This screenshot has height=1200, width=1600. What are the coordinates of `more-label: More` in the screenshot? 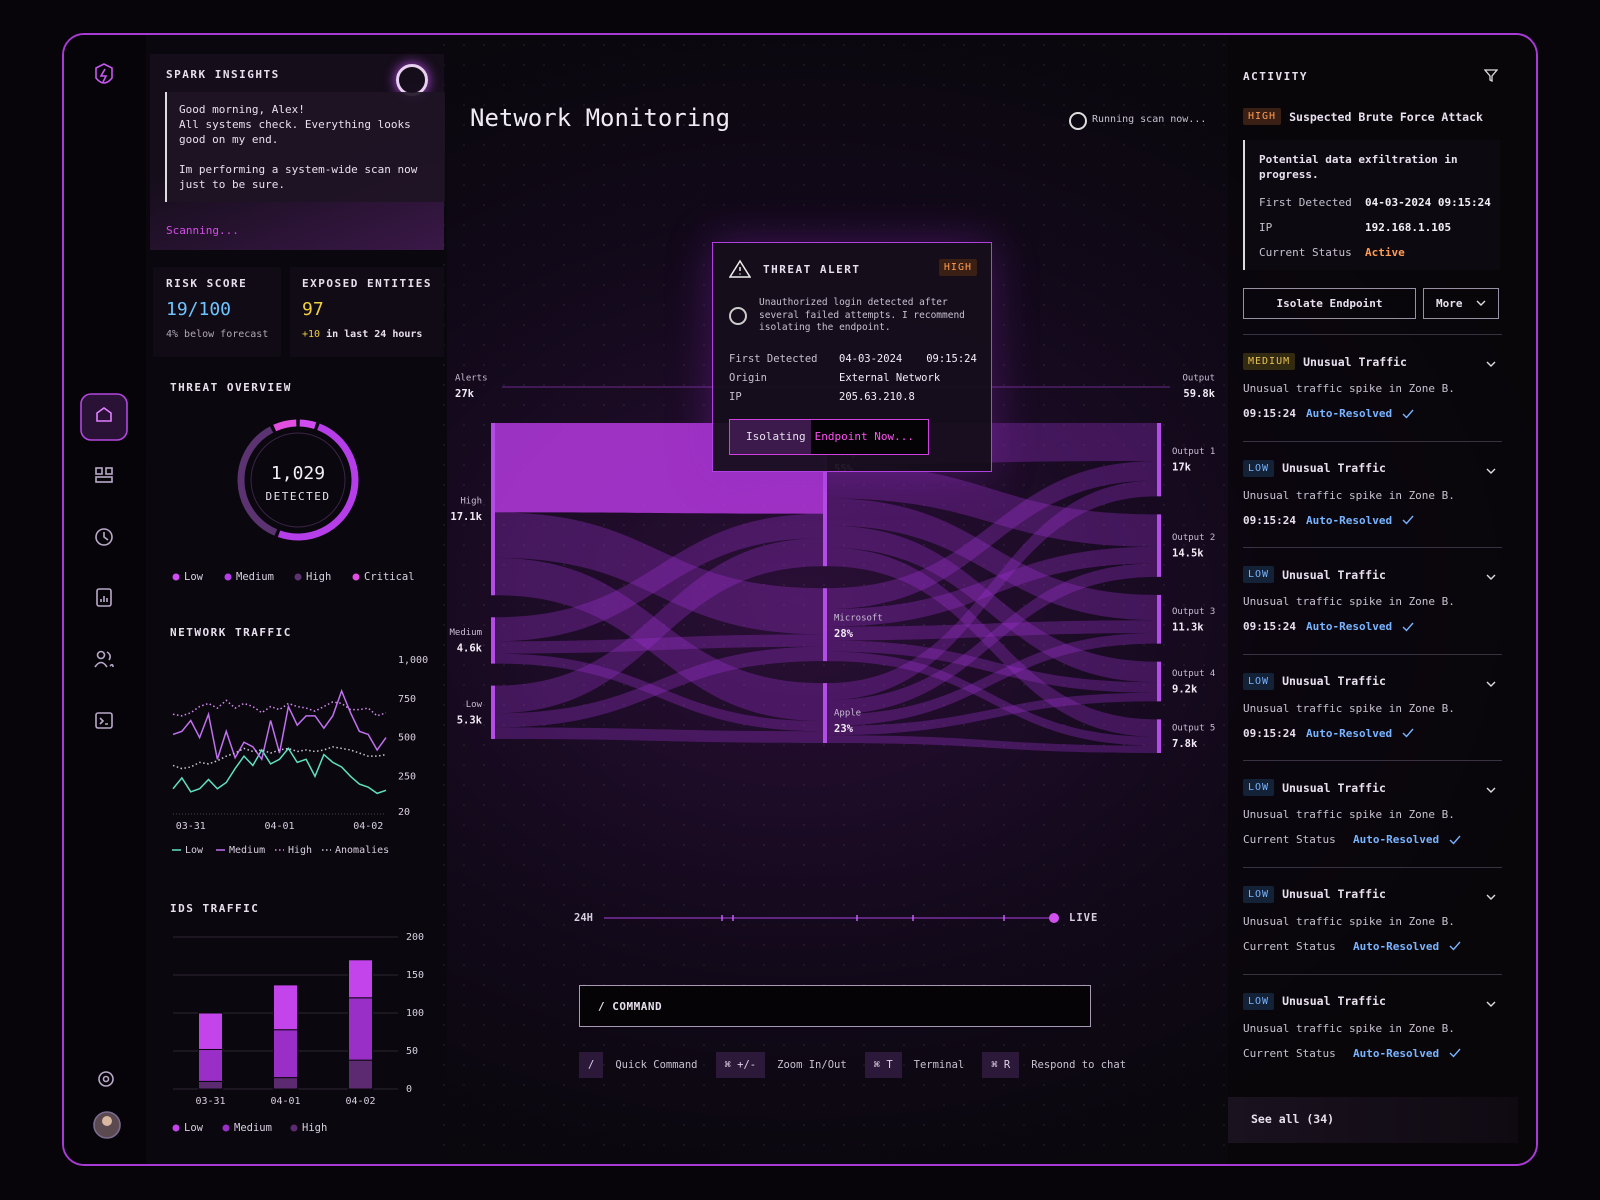 It's located at (1449, 303).